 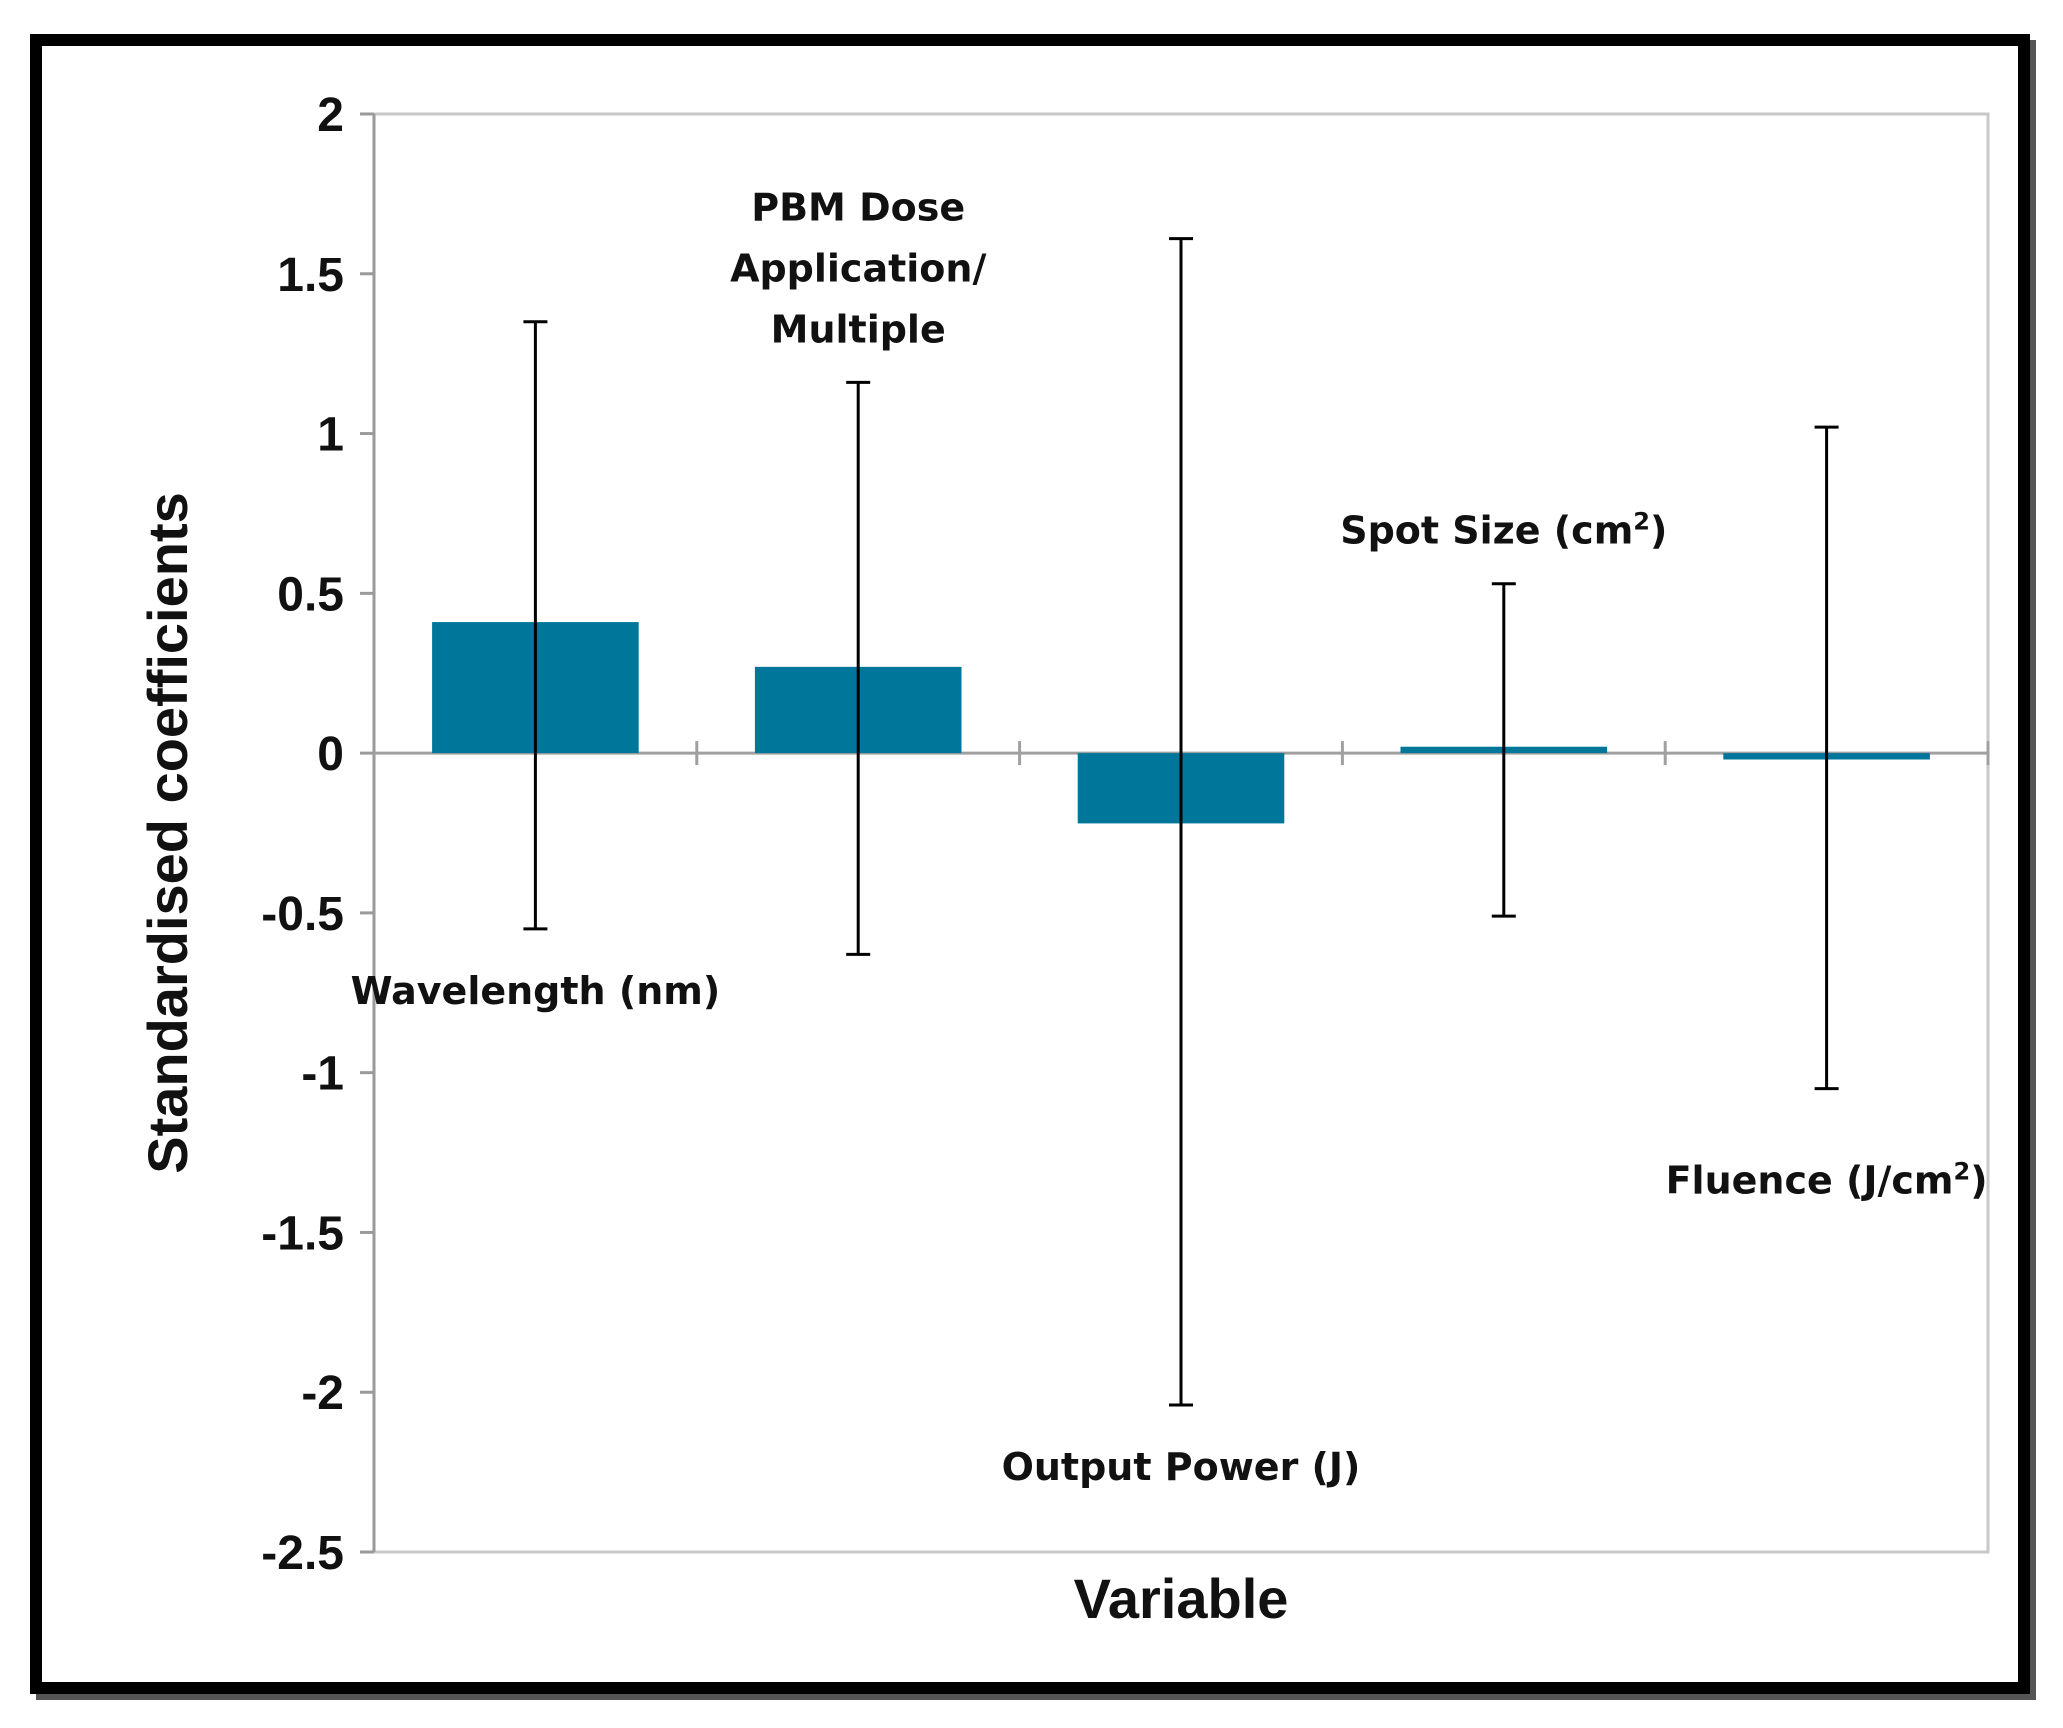 What do you see at coordinates (167, 833) in the screenshot?
I see `y-axis-title: Standardised coefficients` at bounding box center [167, 833].